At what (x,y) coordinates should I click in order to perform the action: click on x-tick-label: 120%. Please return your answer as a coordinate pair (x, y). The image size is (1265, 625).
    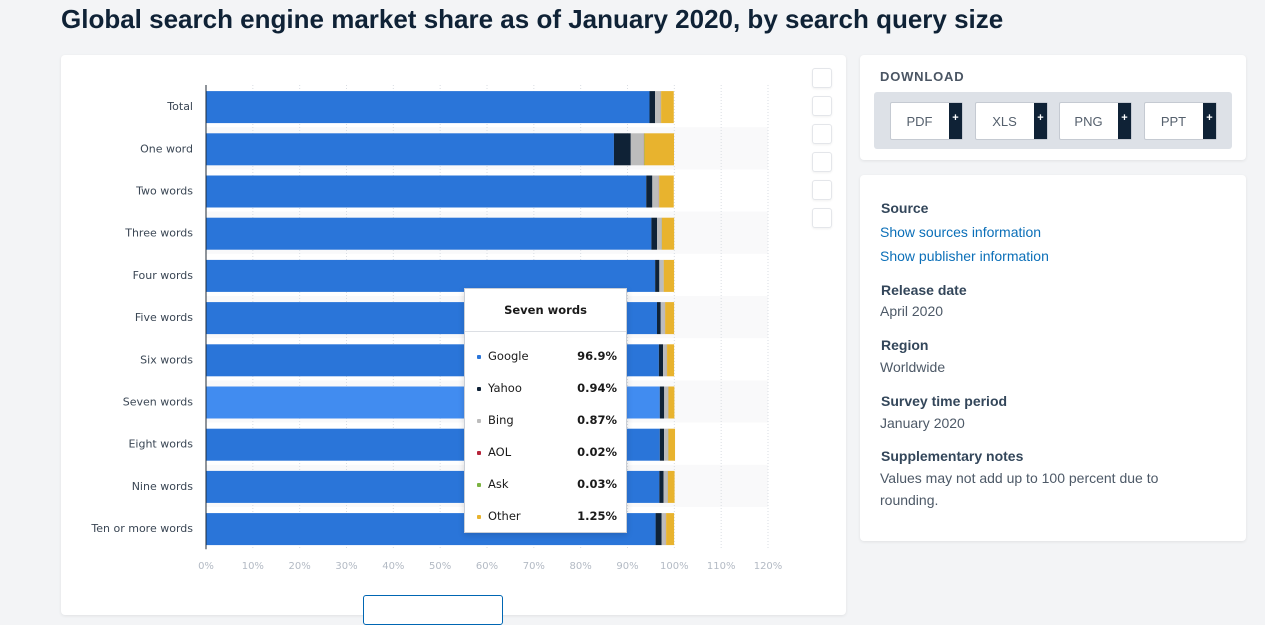
    Looking at the image, I should click on (768, 566).